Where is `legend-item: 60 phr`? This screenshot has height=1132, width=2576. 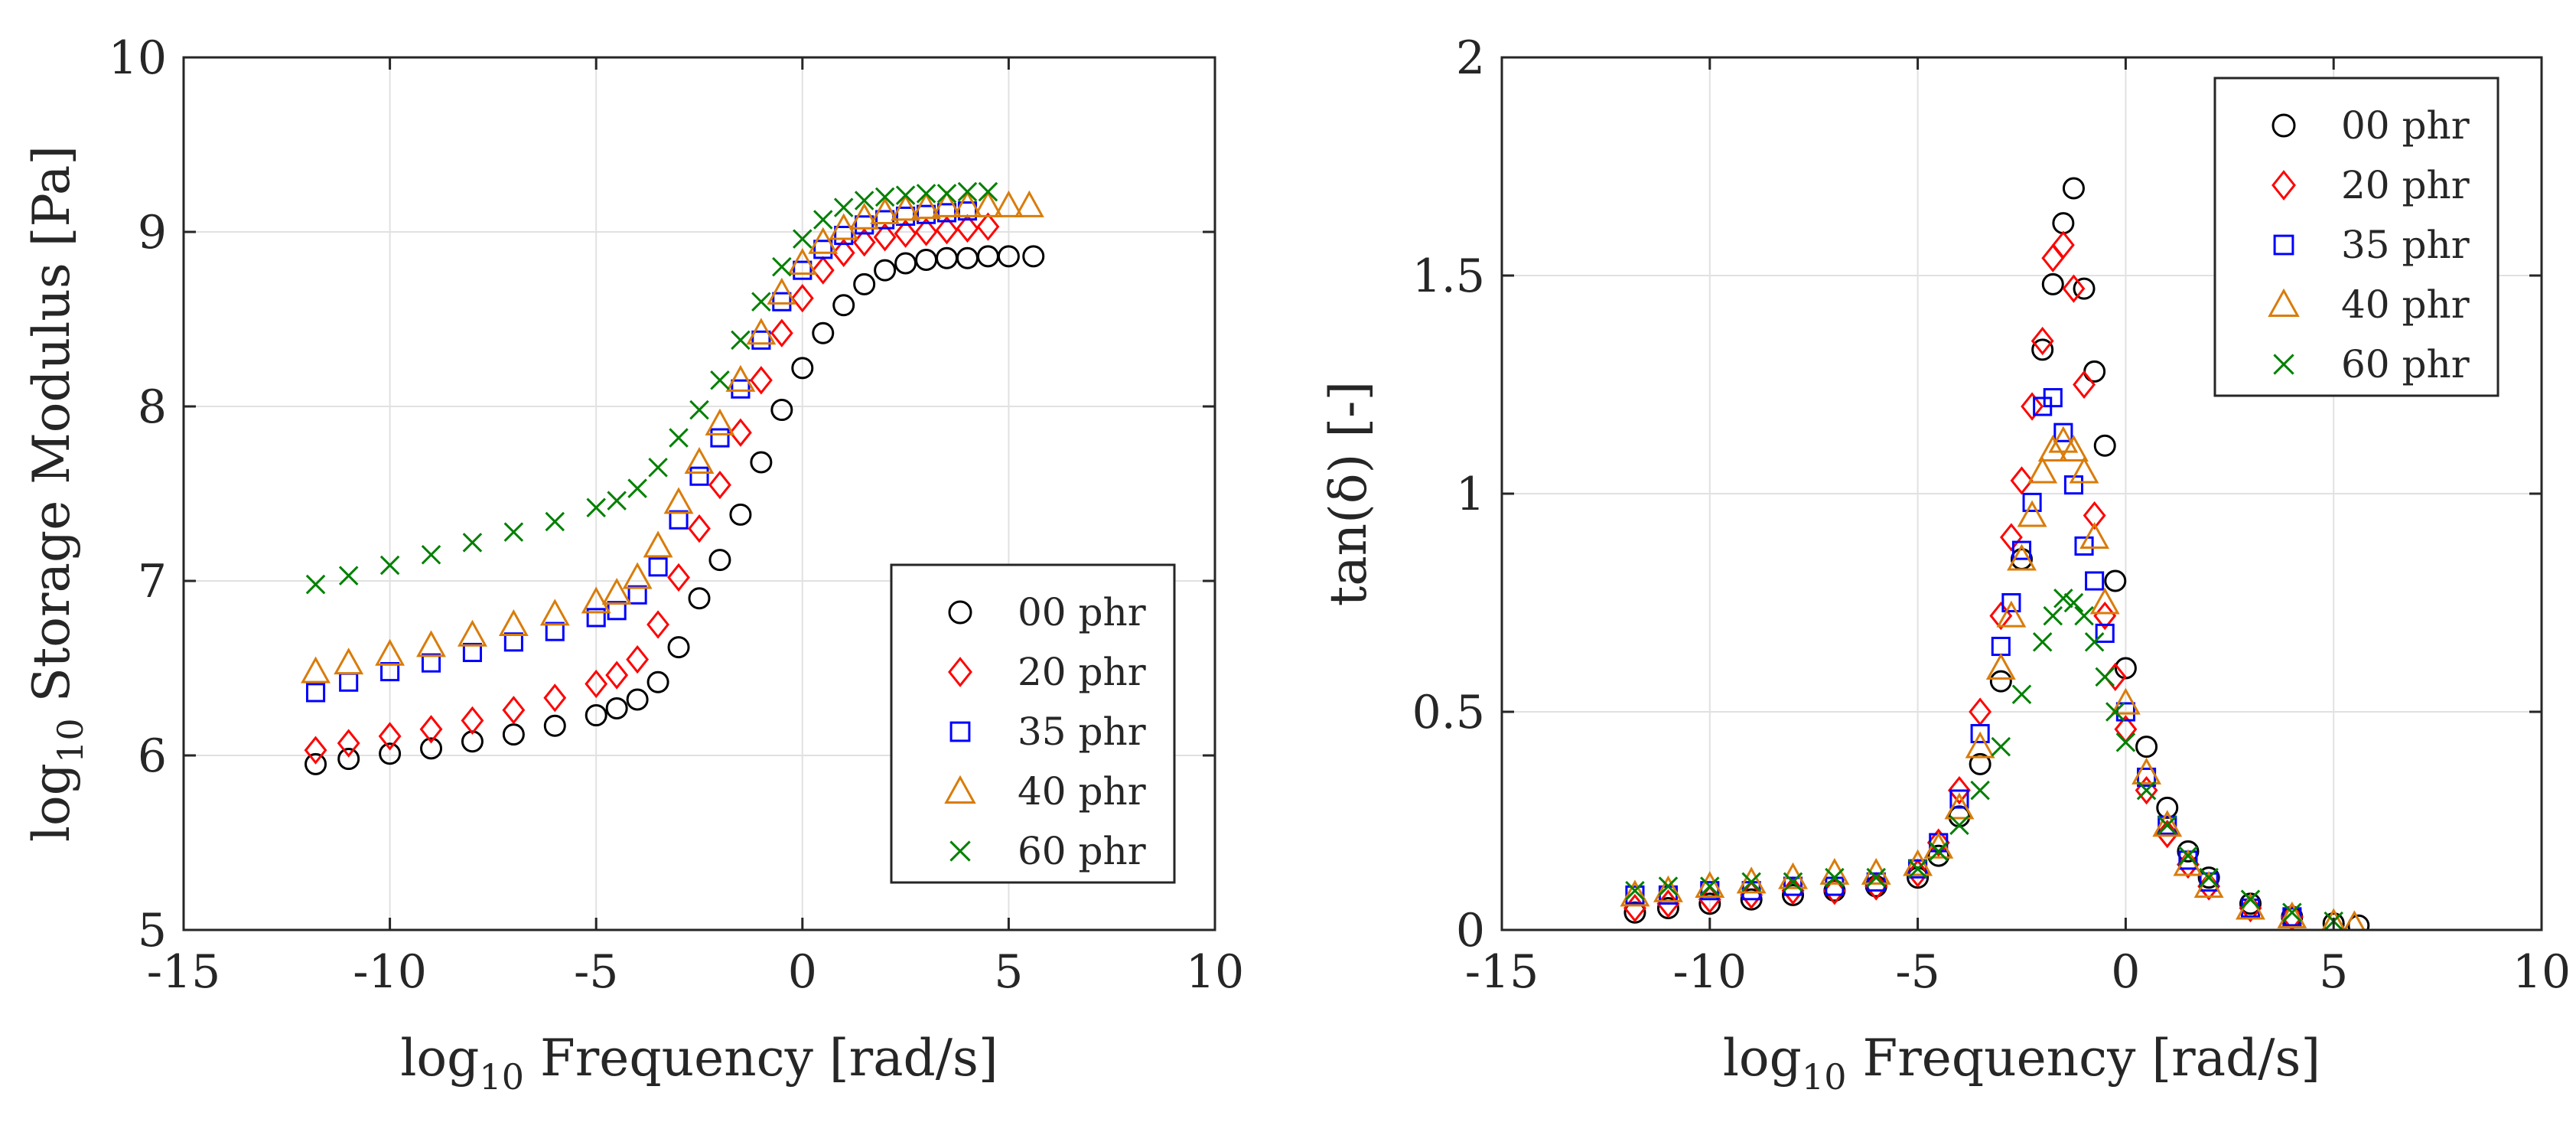 legend-item: 60 phr is located at coordinates (1048, 851).